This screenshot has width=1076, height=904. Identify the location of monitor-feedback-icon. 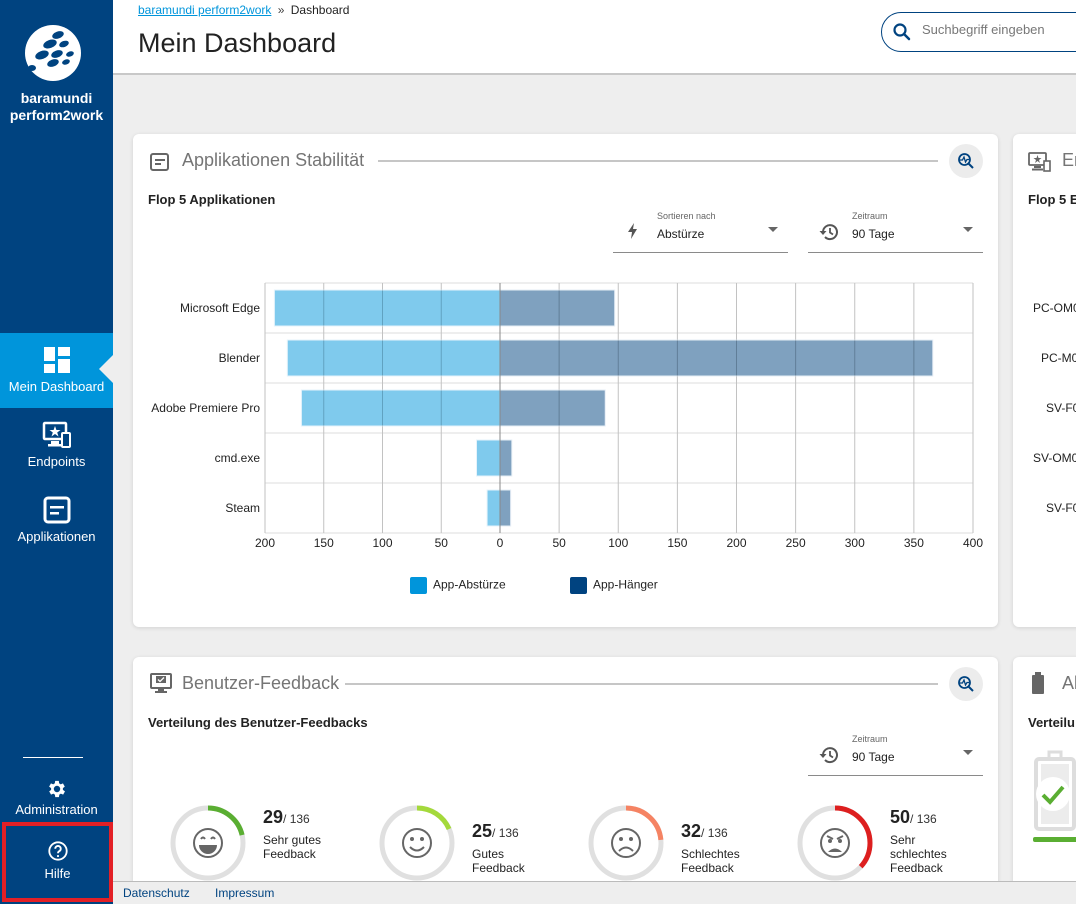
(161, 683).